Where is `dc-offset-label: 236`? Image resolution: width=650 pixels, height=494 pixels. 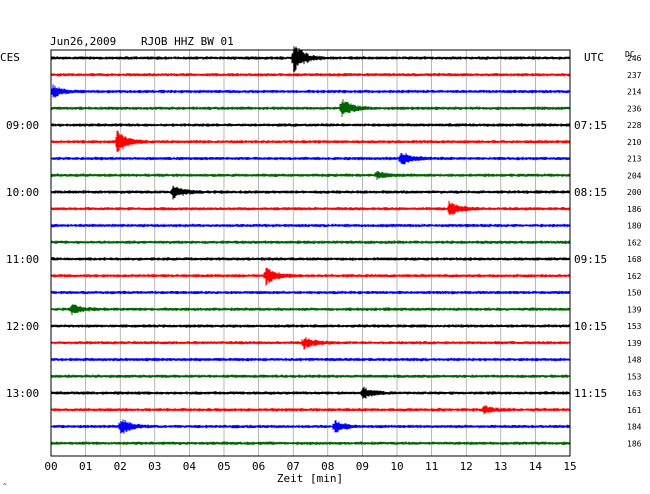
dc-offset-label: 236 is located at coordinates (634, 108).